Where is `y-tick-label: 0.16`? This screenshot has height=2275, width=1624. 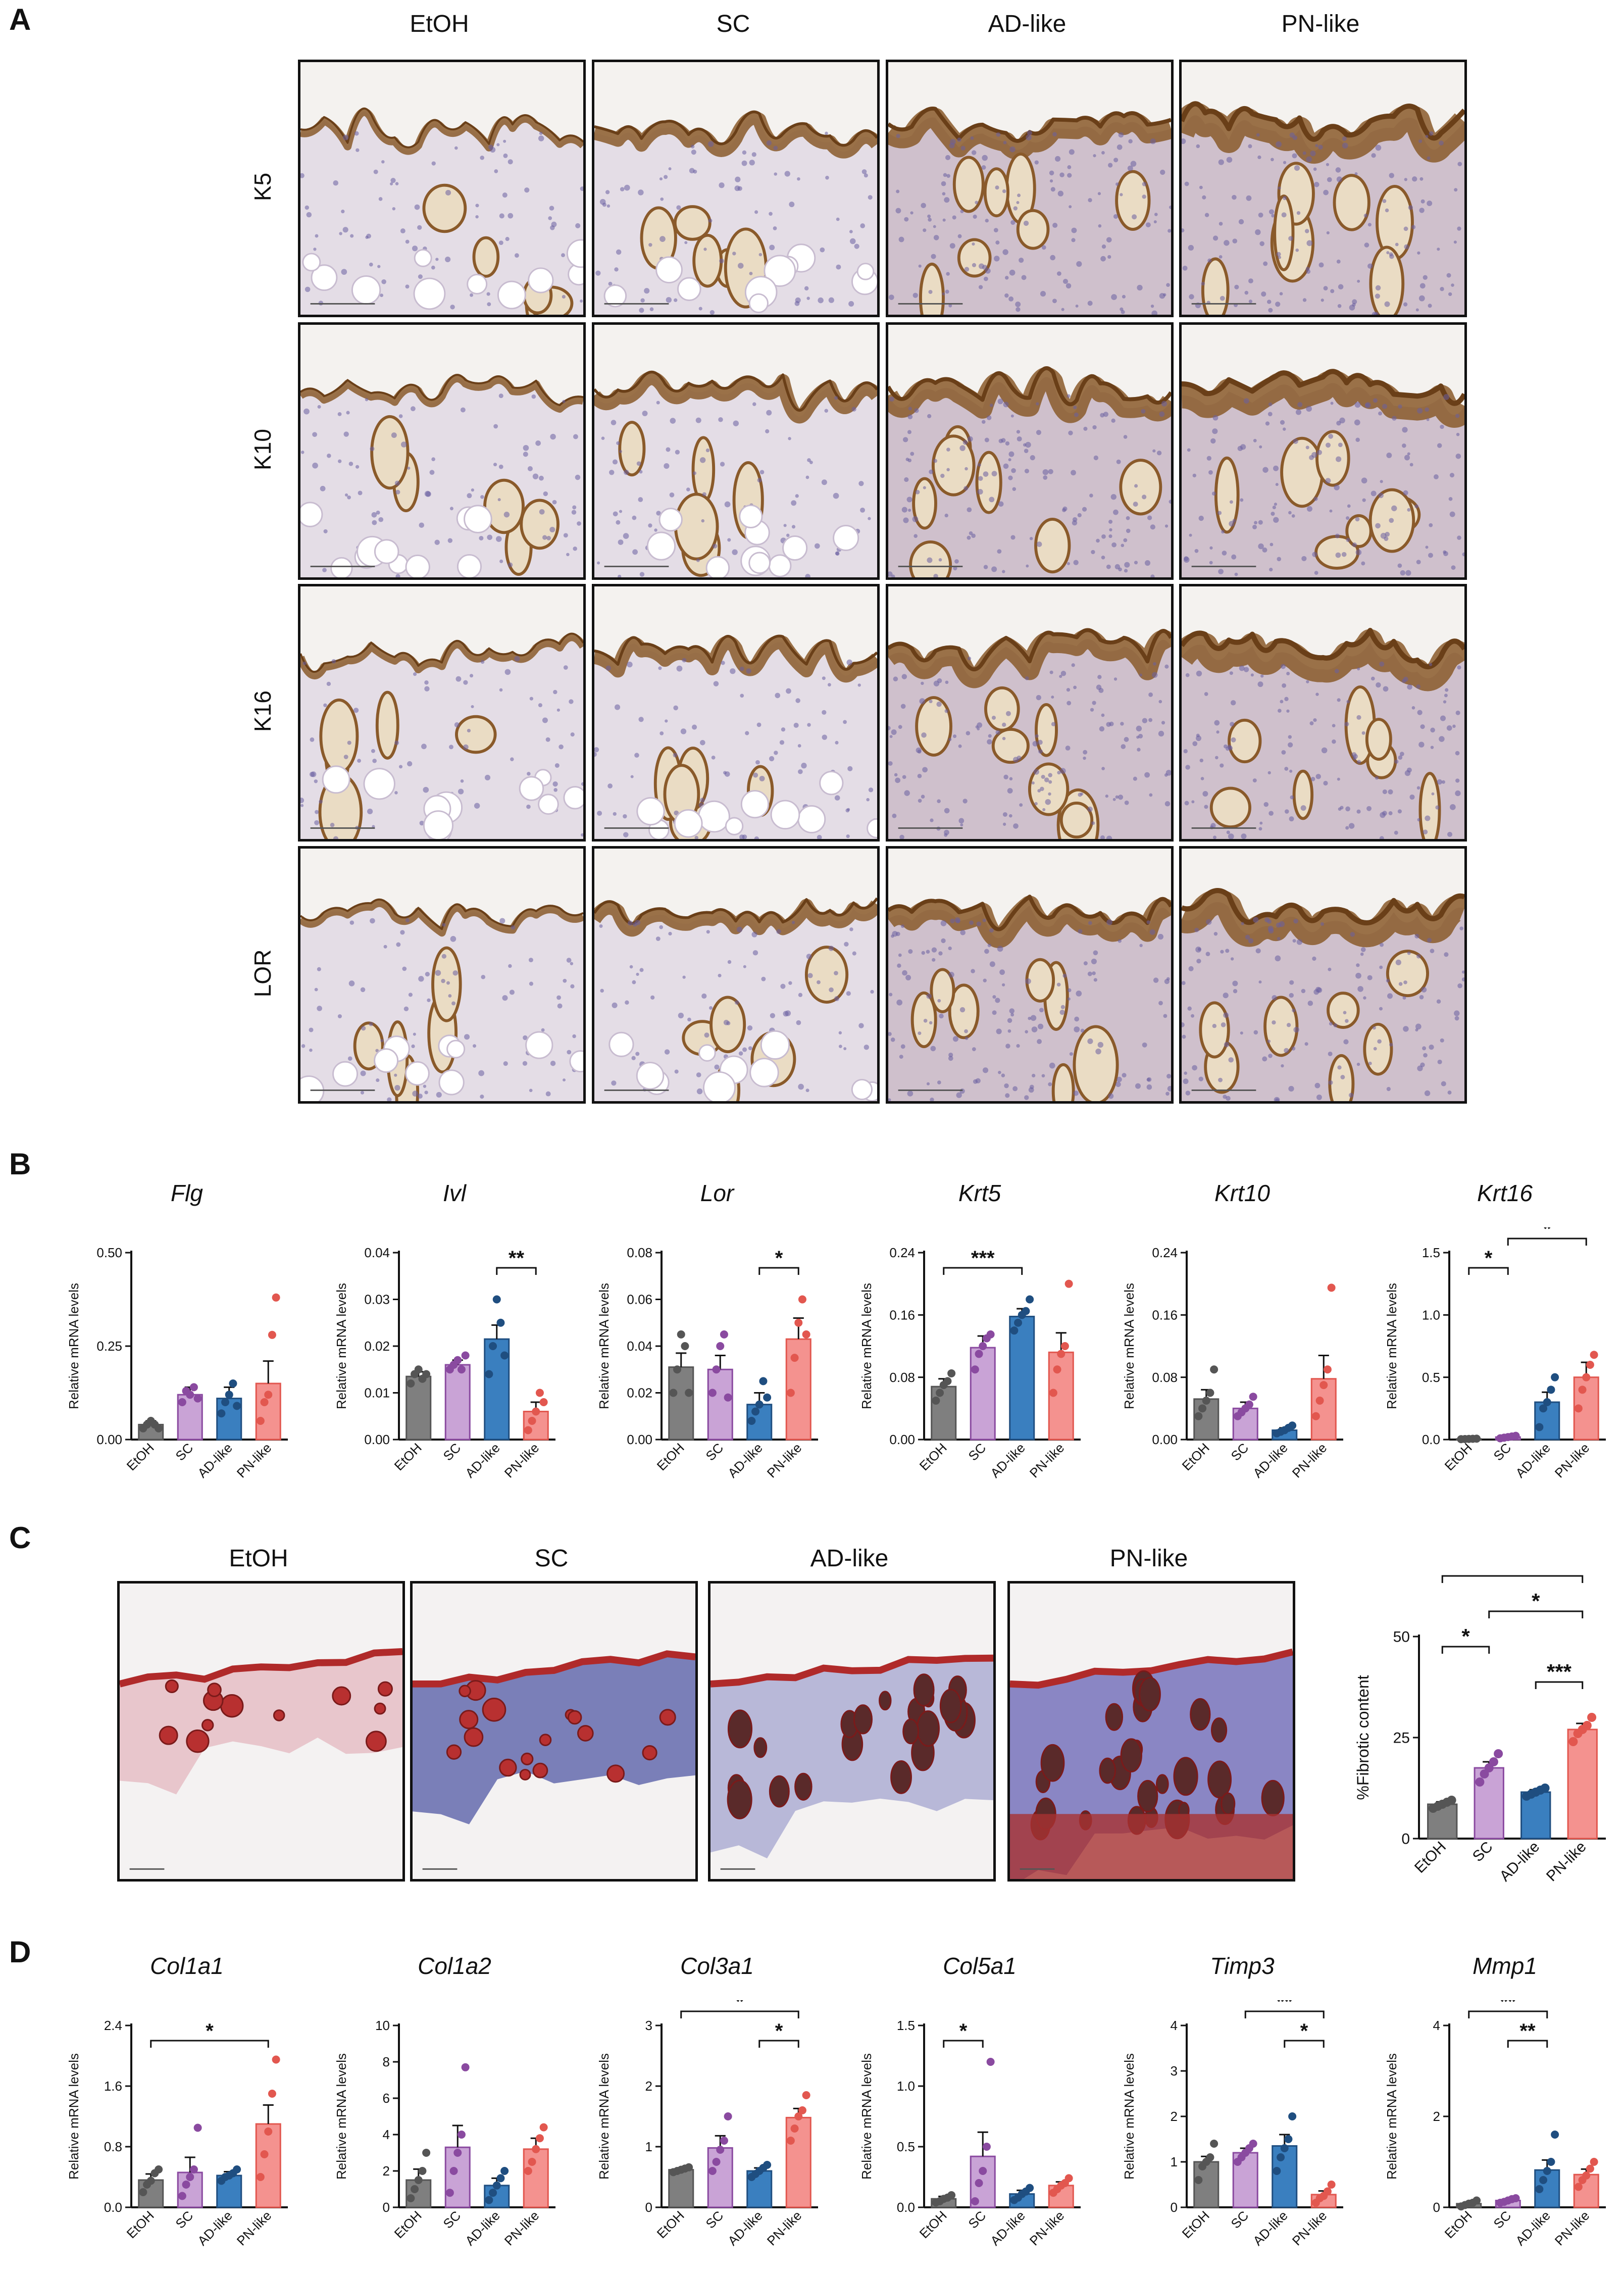 y-tick-label: 0.16 is located at coordinates (1165, 1314).